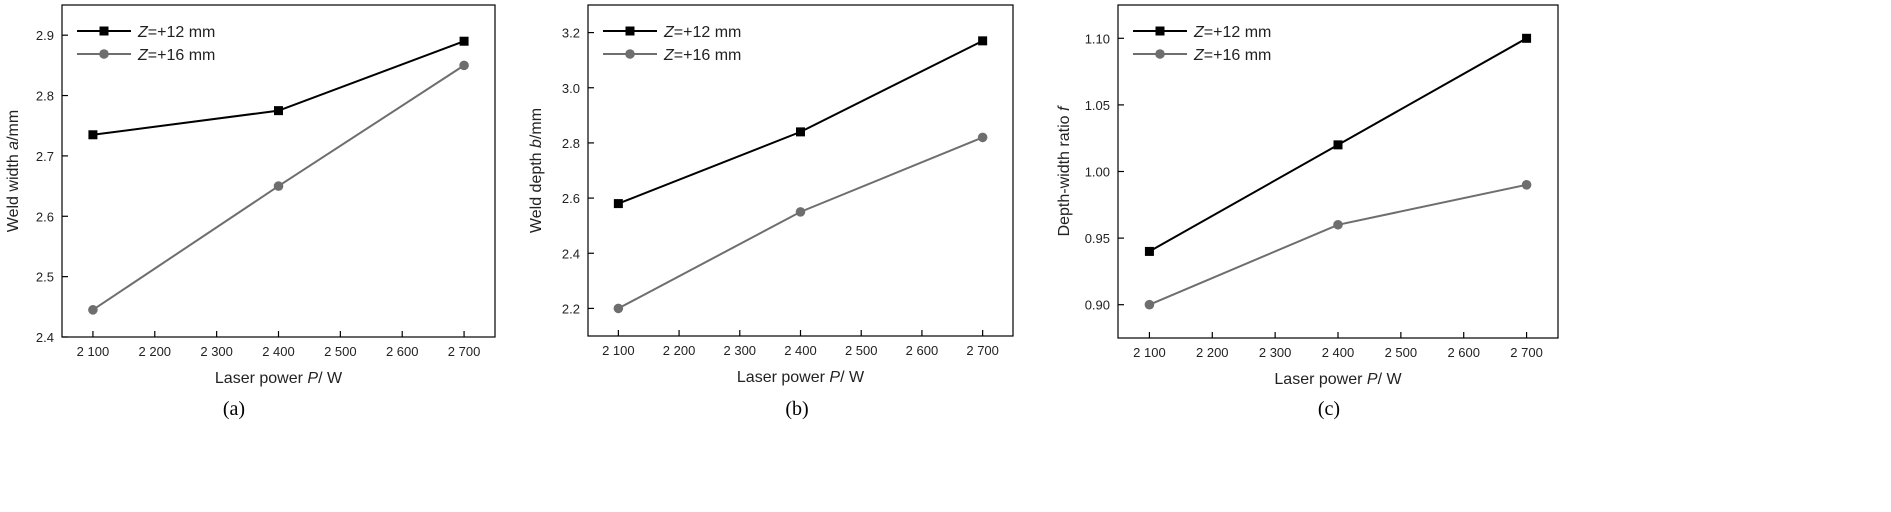 Image resolution: width=1891 pixels, height=512 pixels. Describe the element at coordinates (571, 88) in the screenshot. I see `y-tick-label: 3.0` at that location.